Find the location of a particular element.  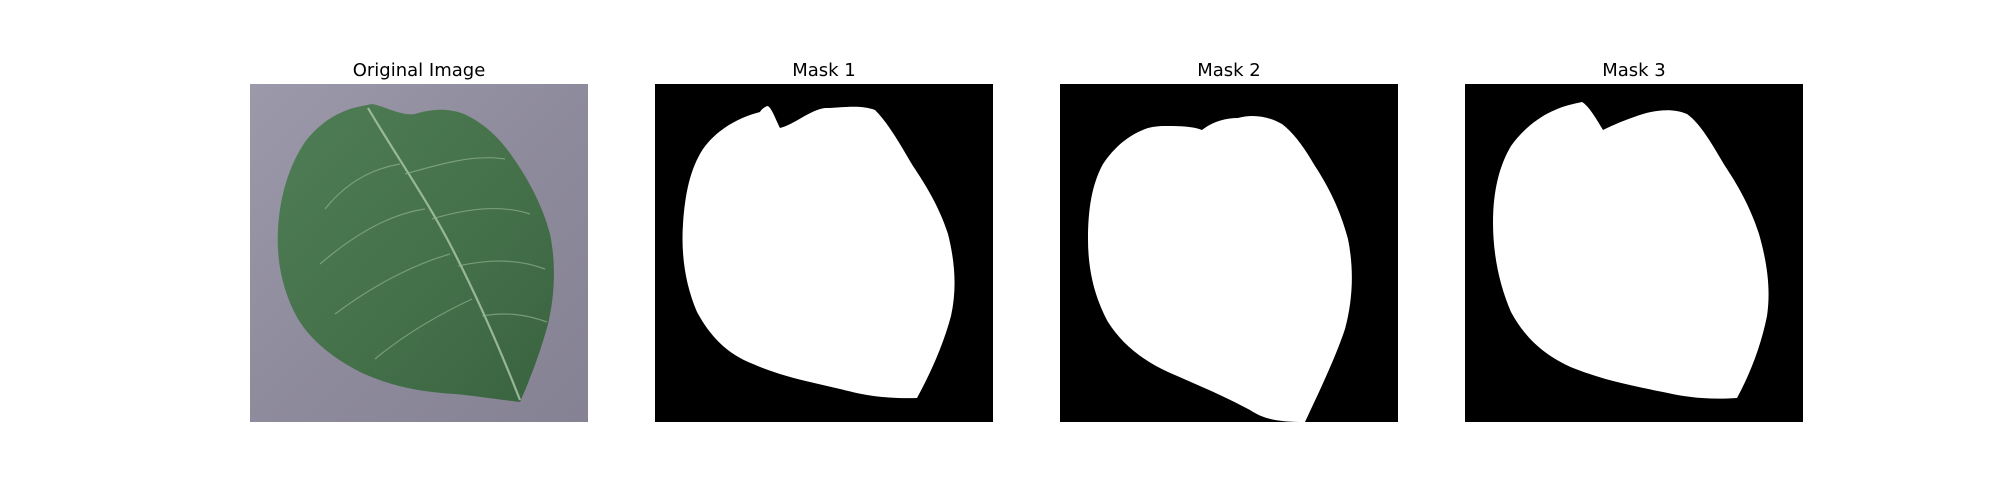

panel-original-image: Original Image is located at coordinates (419, 240).